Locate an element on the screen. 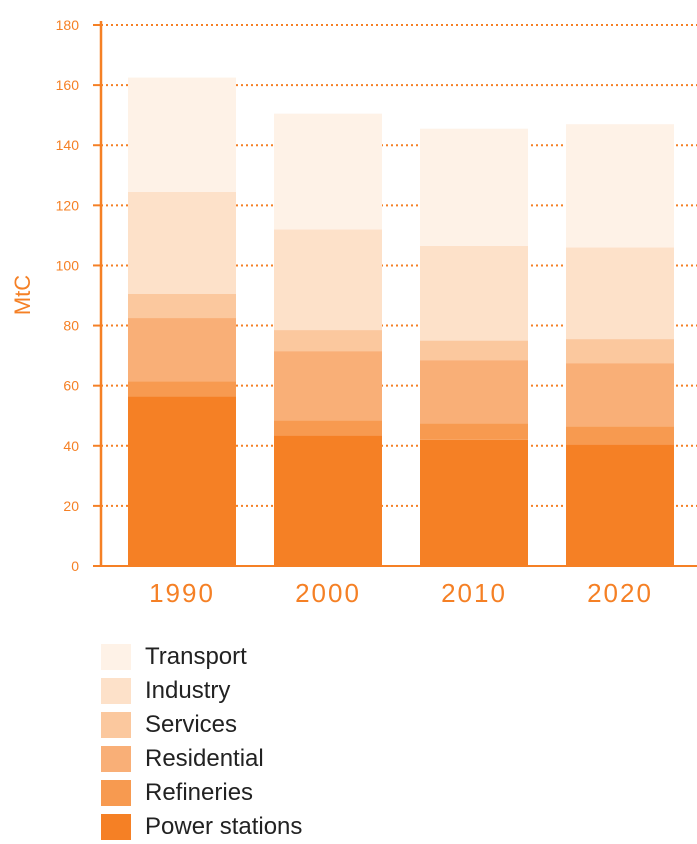  legend-item: Power stations is located at coordinates (201, 827).